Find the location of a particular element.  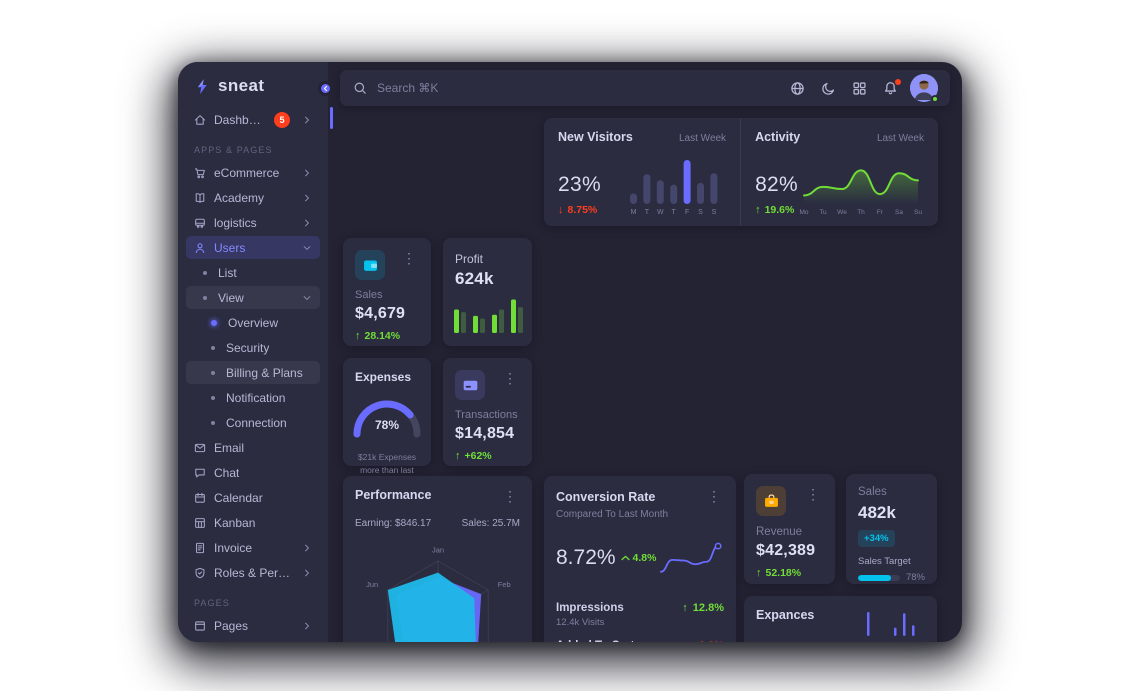

transactions-delta: ↑ +62% is located at coordinates (473, 456).